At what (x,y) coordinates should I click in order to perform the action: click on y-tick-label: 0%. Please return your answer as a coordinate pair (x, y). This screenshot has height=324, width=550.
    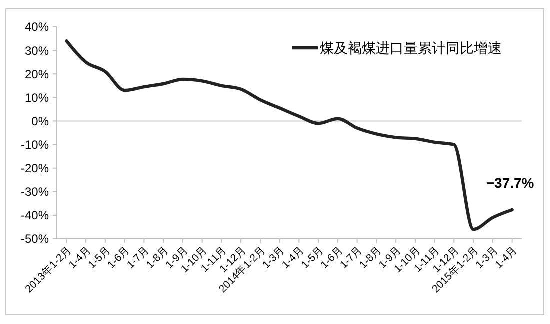
    Looking at the image, I should click on (41, 121).